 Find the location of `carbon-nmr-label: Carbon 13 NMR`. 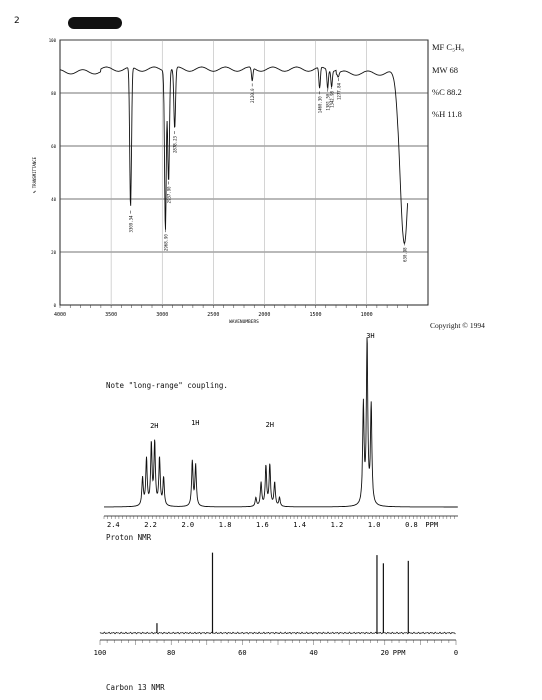

carbon-nmr-label: Carbon 13 NMR is located at coordinates (135, 687).